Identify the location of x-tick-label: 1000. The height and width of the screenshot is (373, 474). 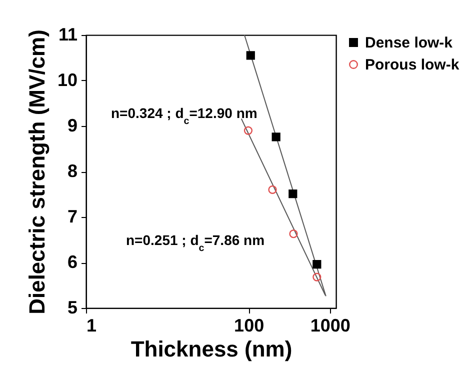
(330, 326).